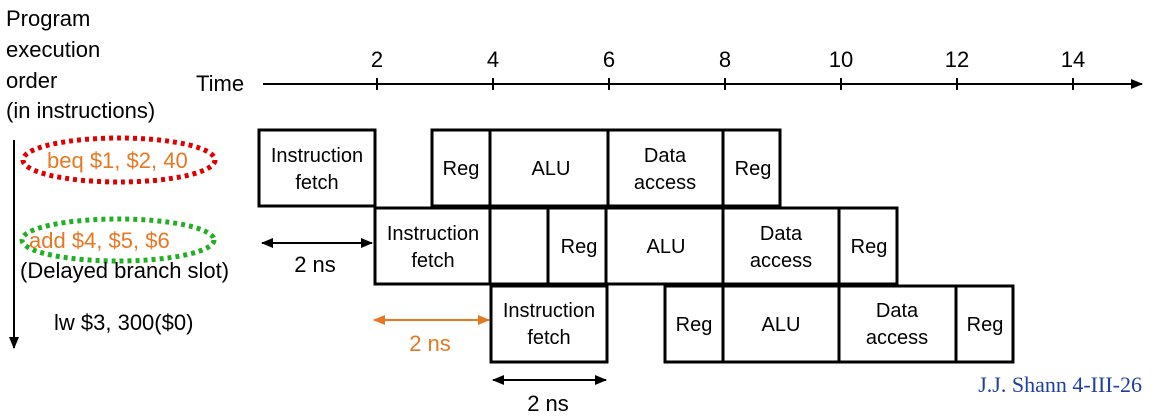 This screenshot has height=419, width=1160. Describe the element at coordinates (220, 83) in the screenshot. I see `time-label: Time` at that location.